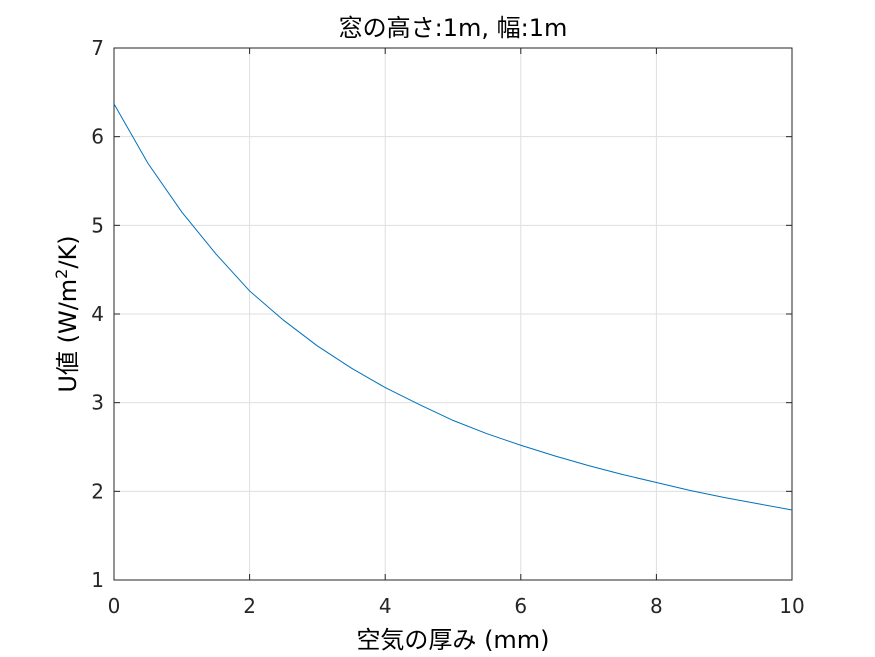 The height and width of the screenshot is (657, 875). Describe the element at coordinates (68, 336) in the screenshot. I see `y-axis-title-main: U値 (W/m` at that location.